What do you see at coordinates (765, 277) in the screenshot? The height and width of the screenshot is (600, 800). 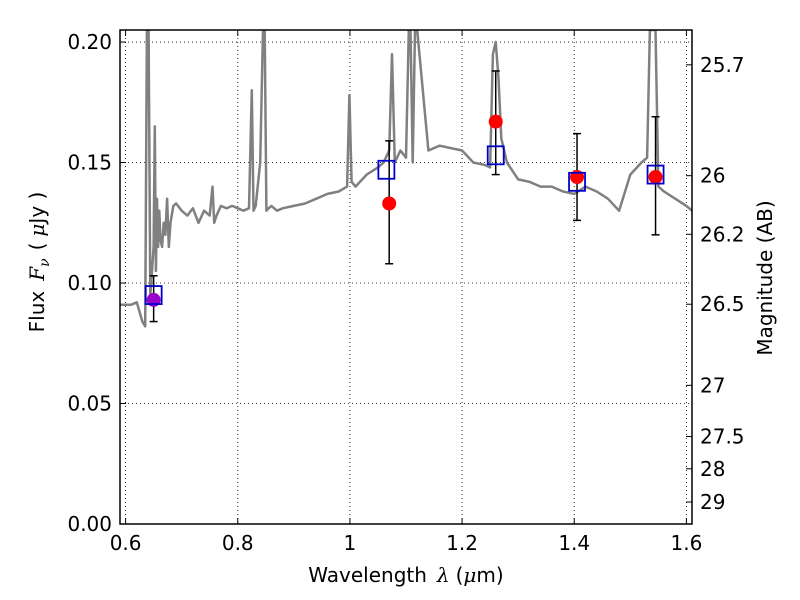 I see `y2-axis-label: Magnitude (AB)` at bounding box center [765, 277].